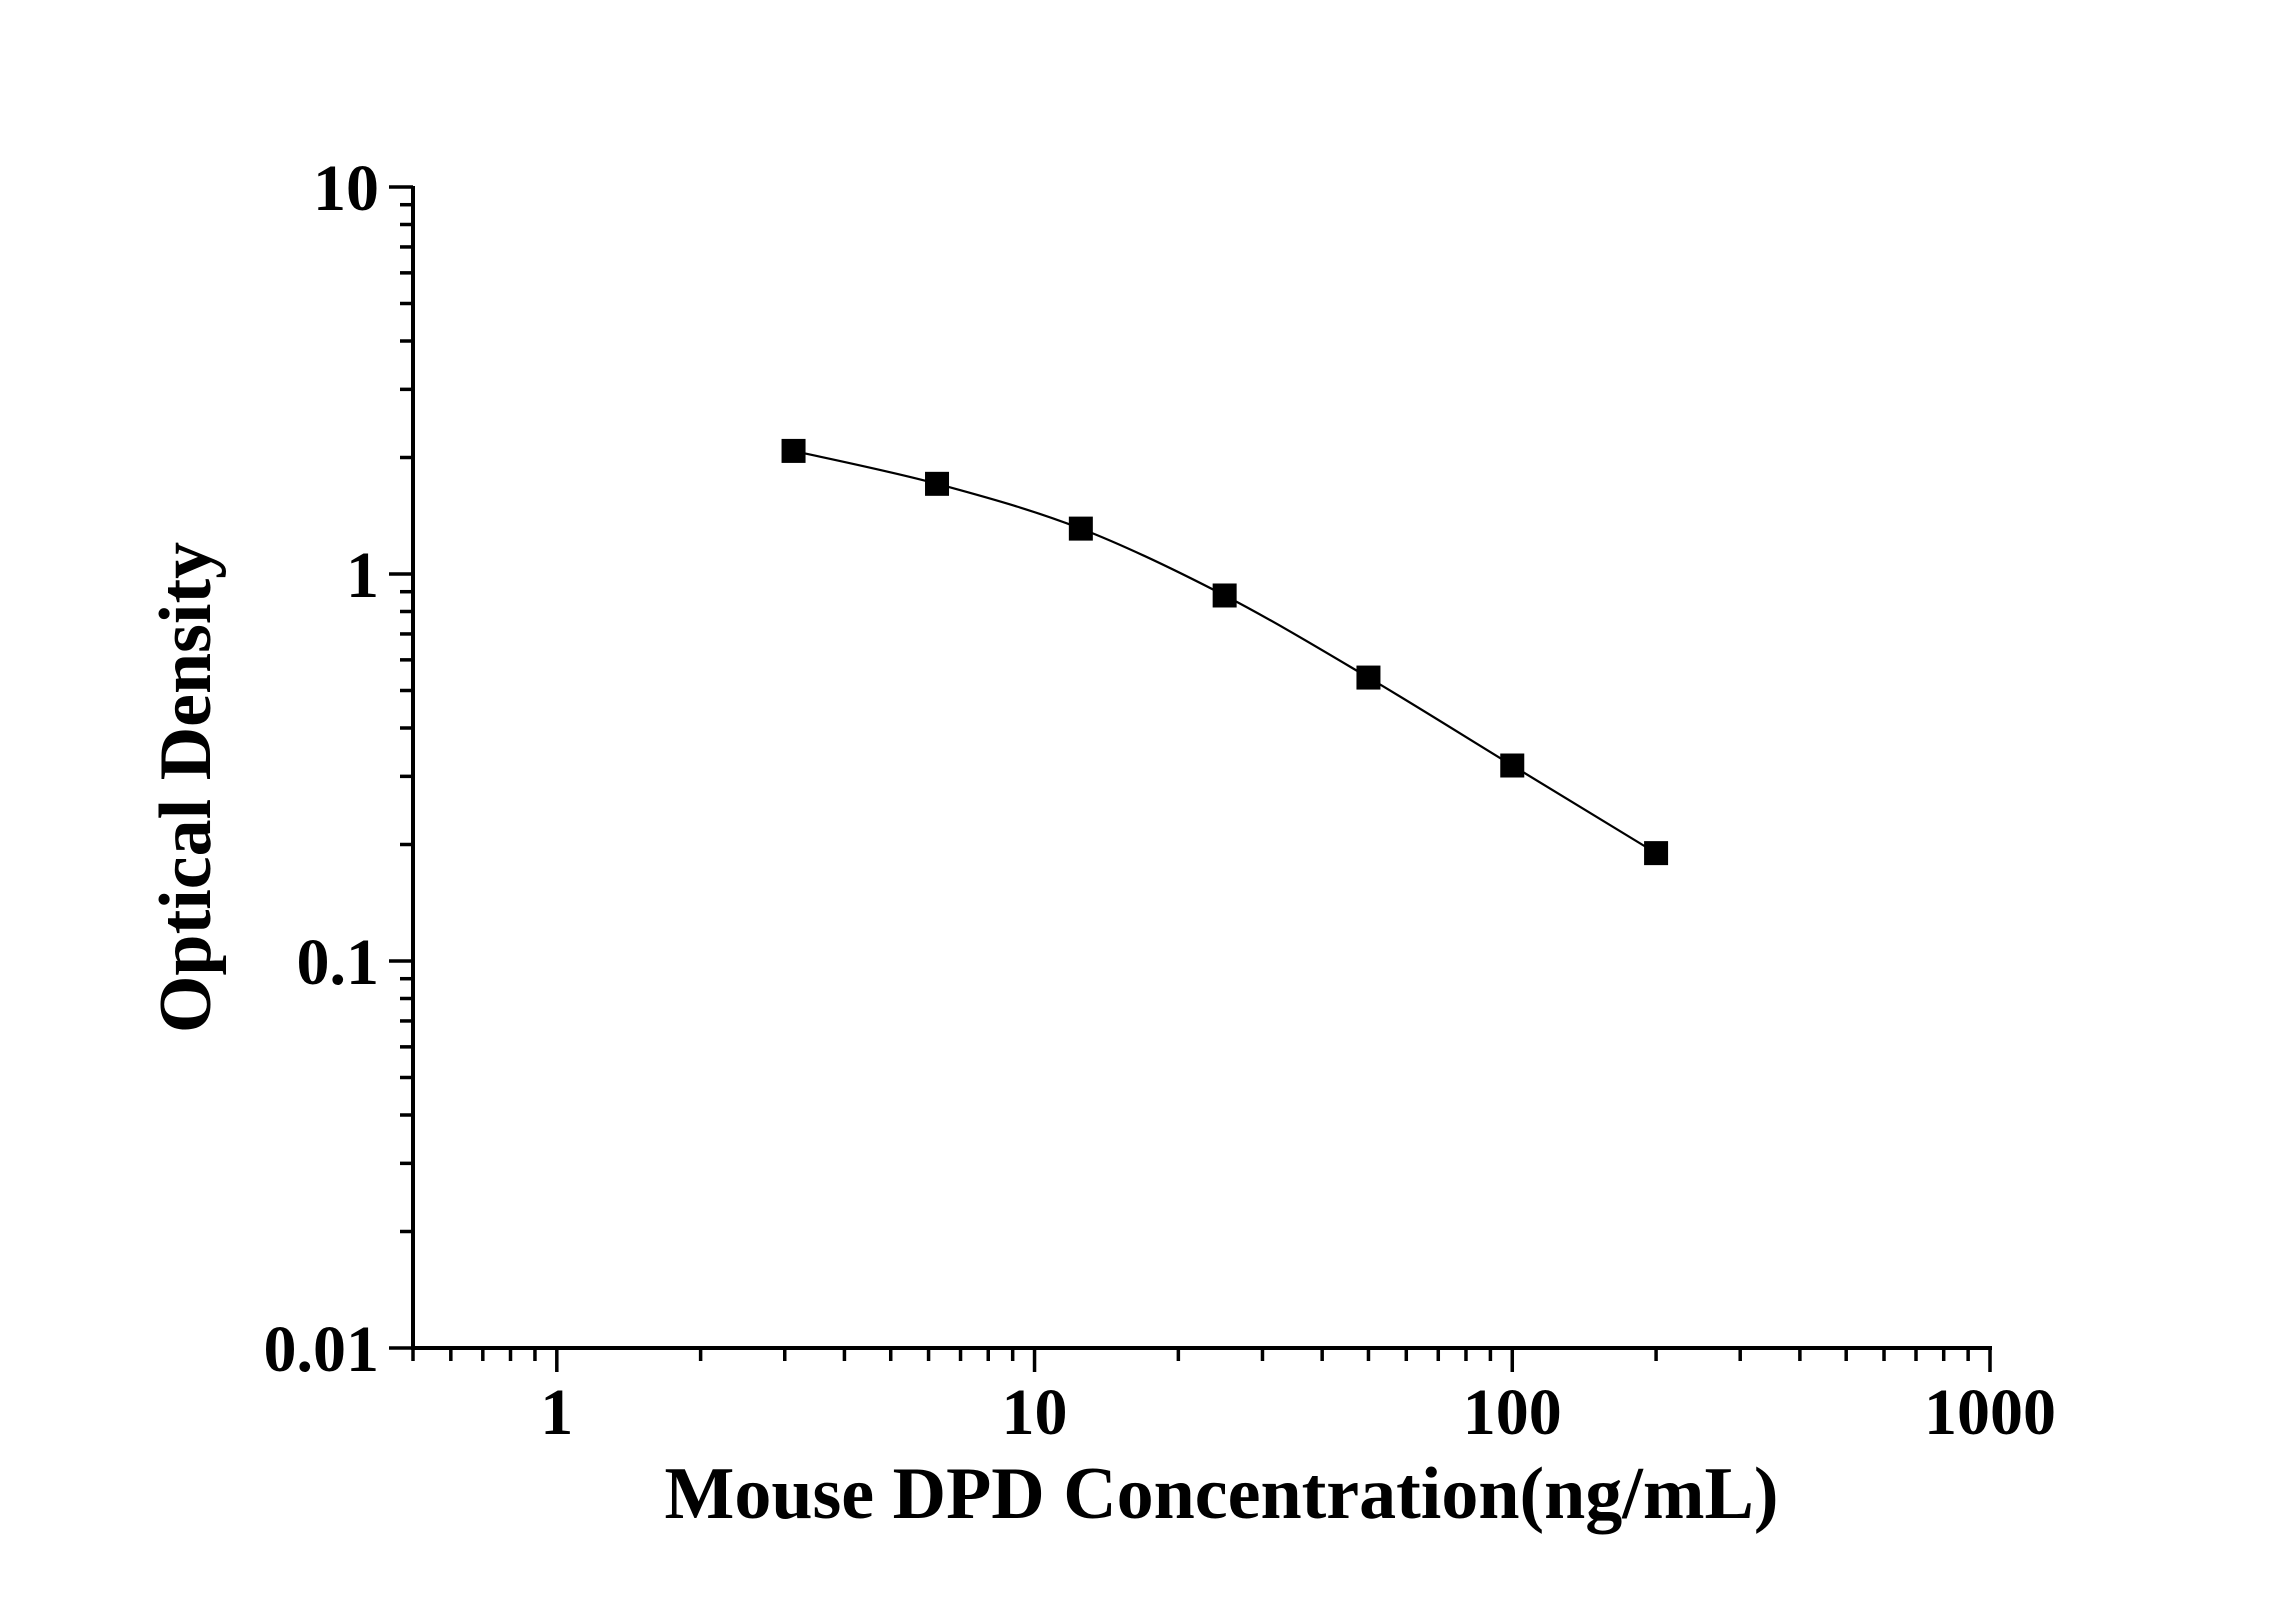 This screenshot has height=1604, width=2296. I want to click on x-tick-label: 1, so click(556, 1412).